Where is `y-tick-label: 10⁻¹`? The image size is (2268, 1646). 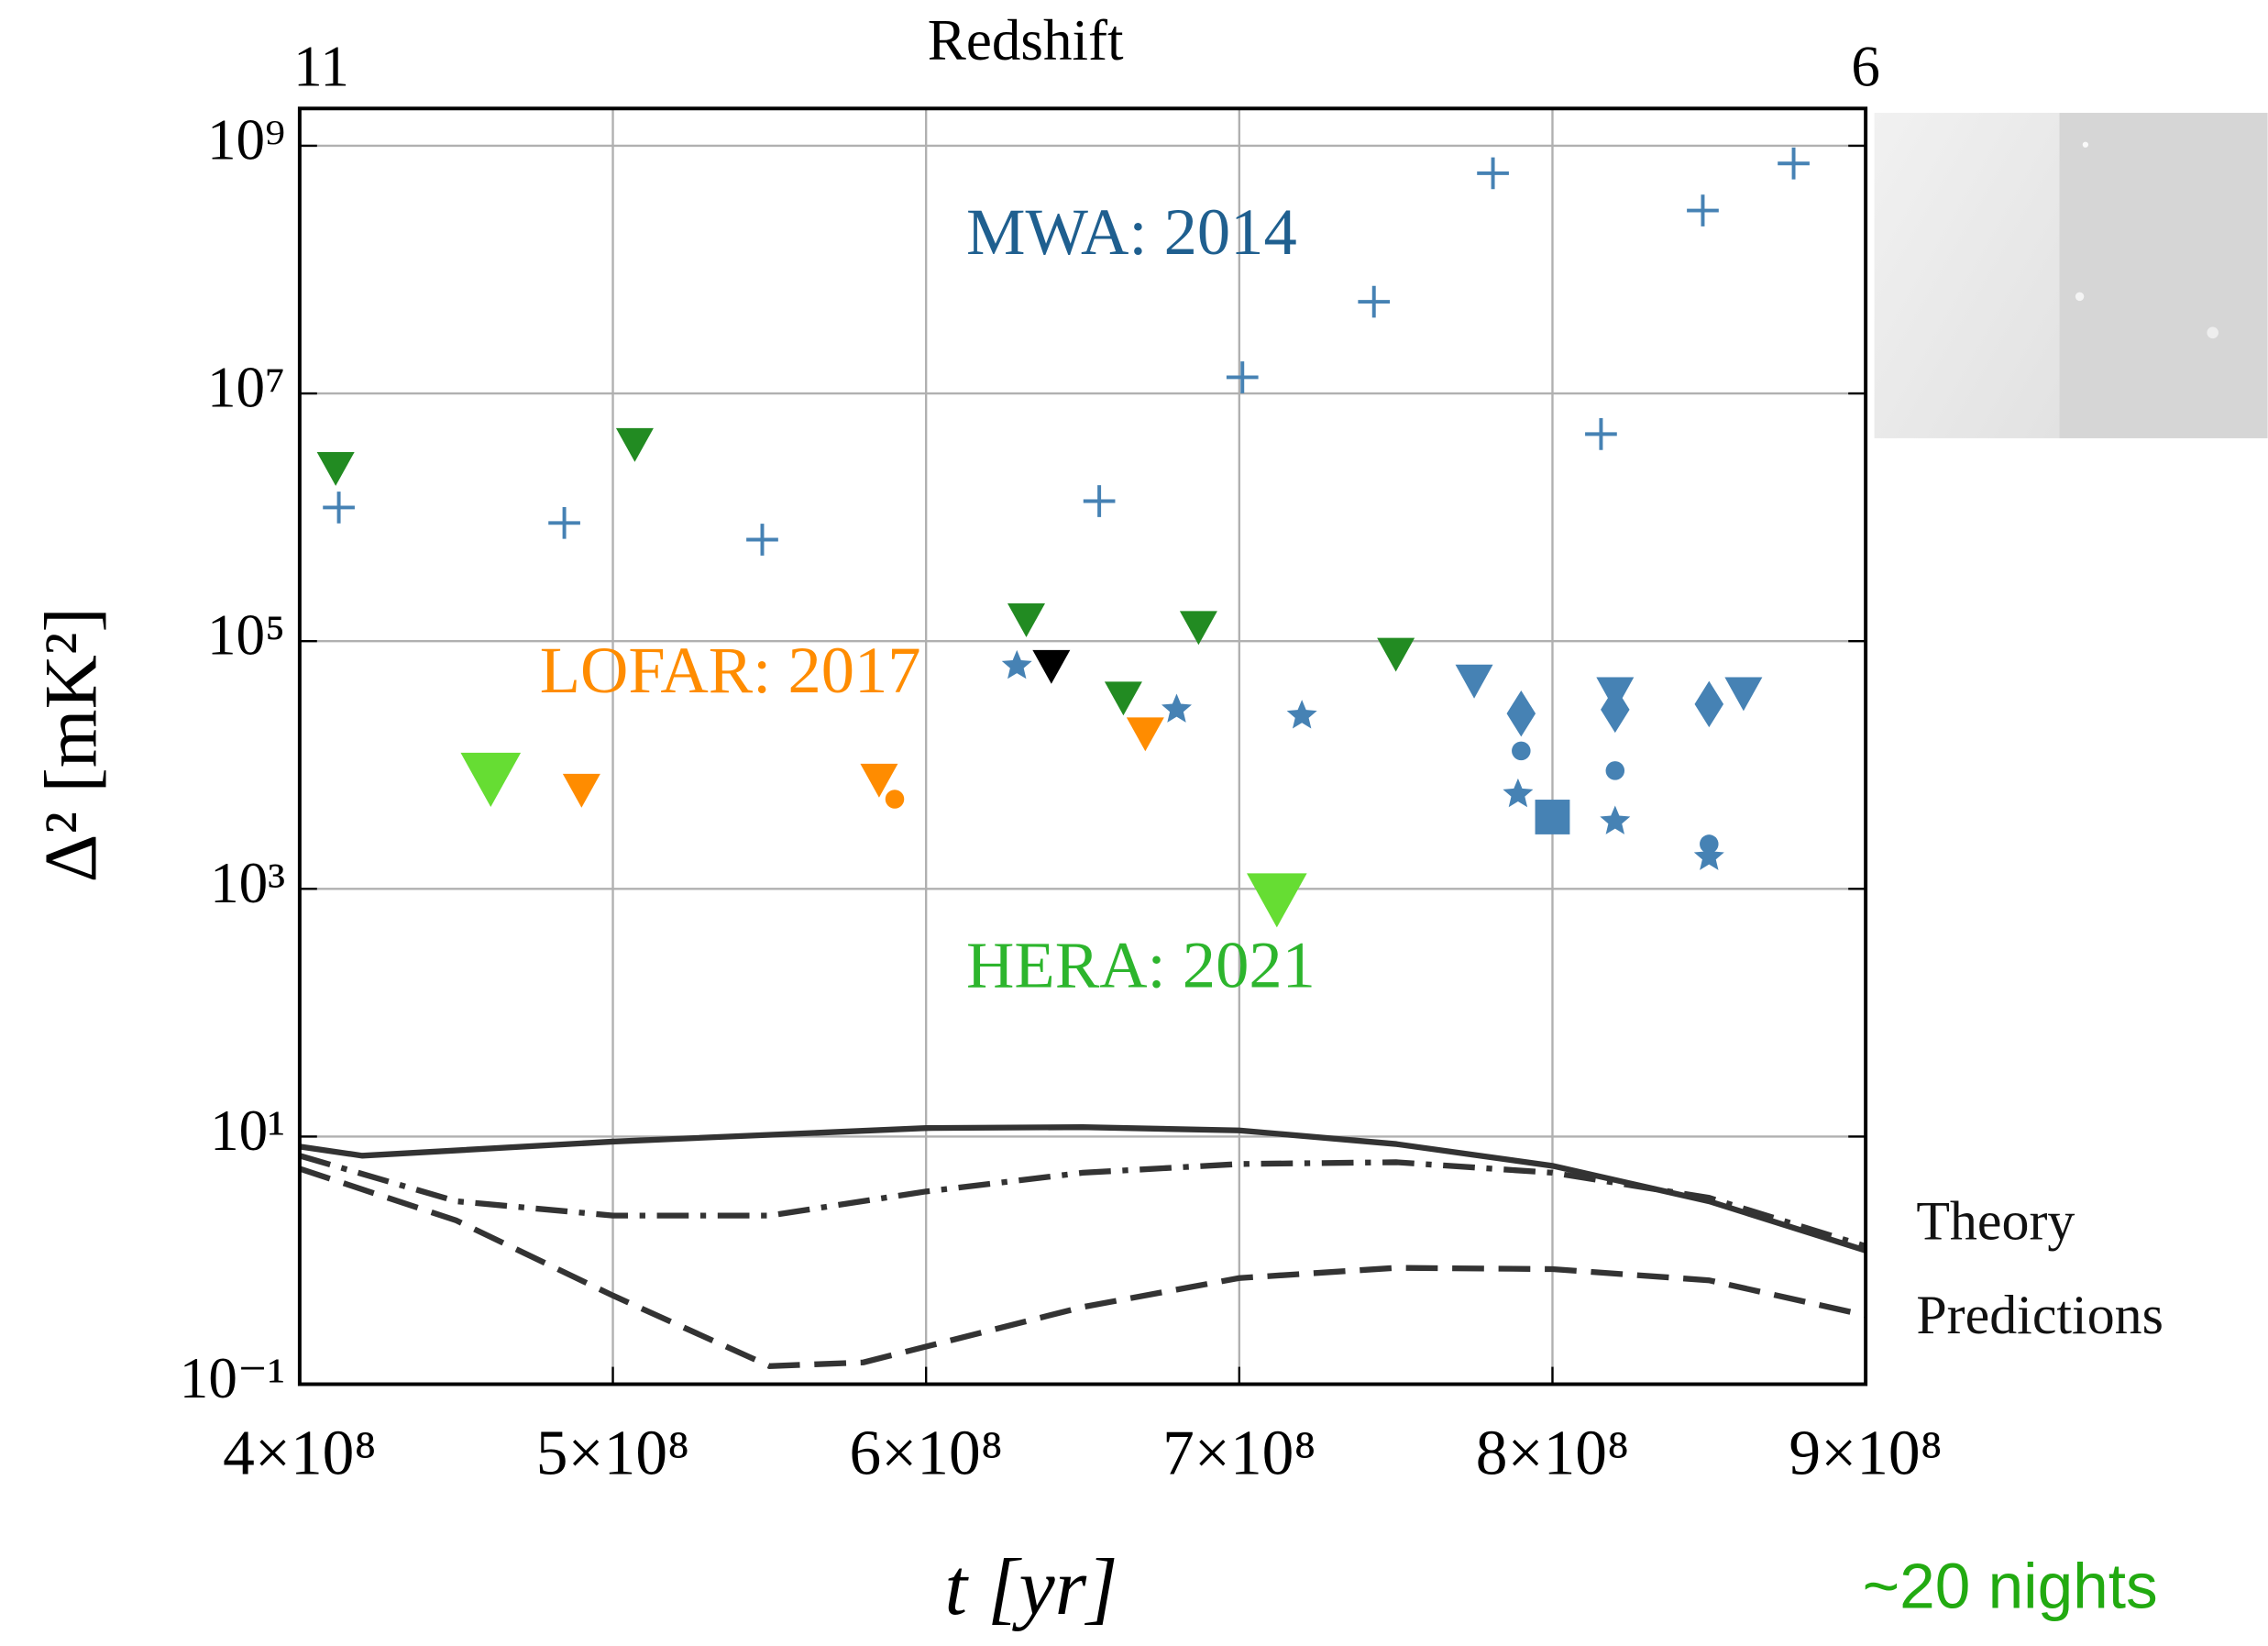
y-tick-label: 10⁻¹ is located at coordinates (232, 1378).